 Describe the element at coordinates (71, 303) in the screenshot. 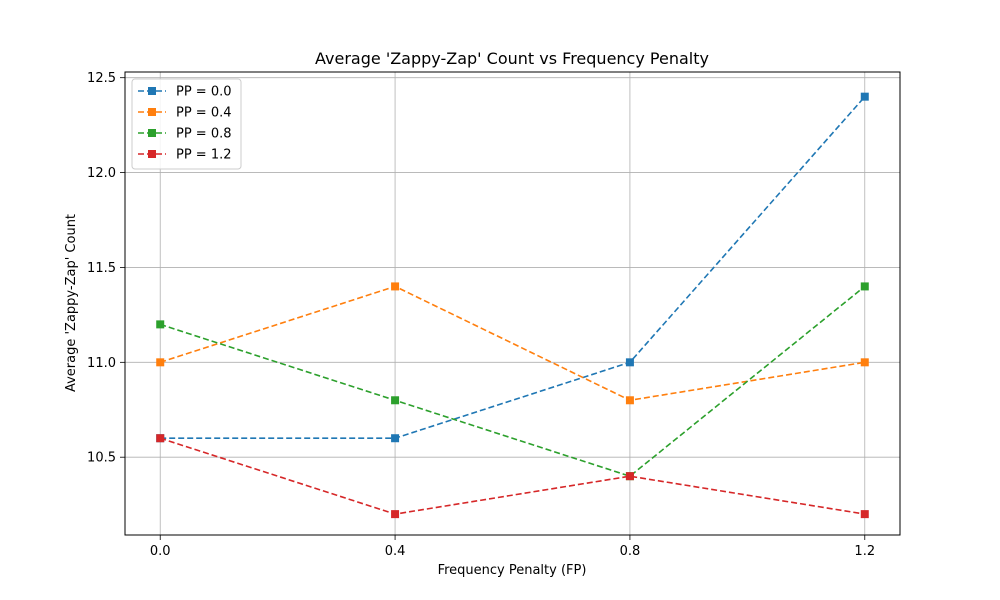

I see `y-axis-label: Average 'Zappy-Zap' Count` at that location.